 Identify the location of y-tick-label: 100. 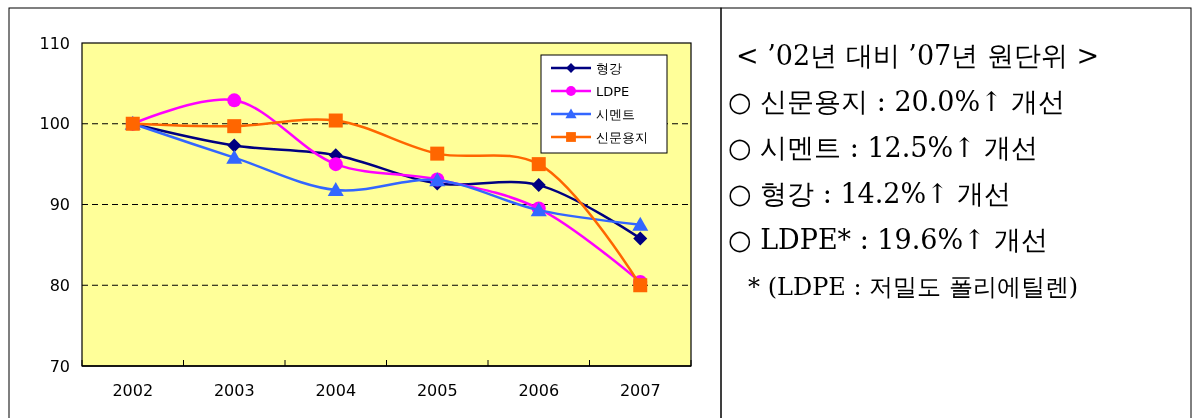
(54, 124).